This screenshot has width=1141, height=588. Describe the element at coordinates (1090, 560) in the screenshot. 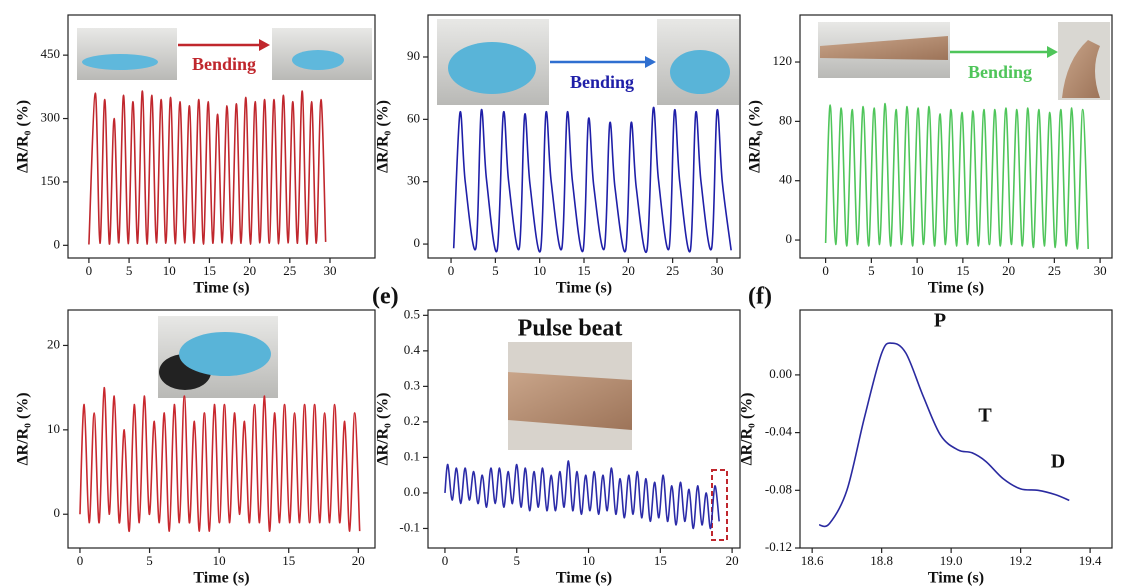

I see `x-tick-label: 19.4` at that location.